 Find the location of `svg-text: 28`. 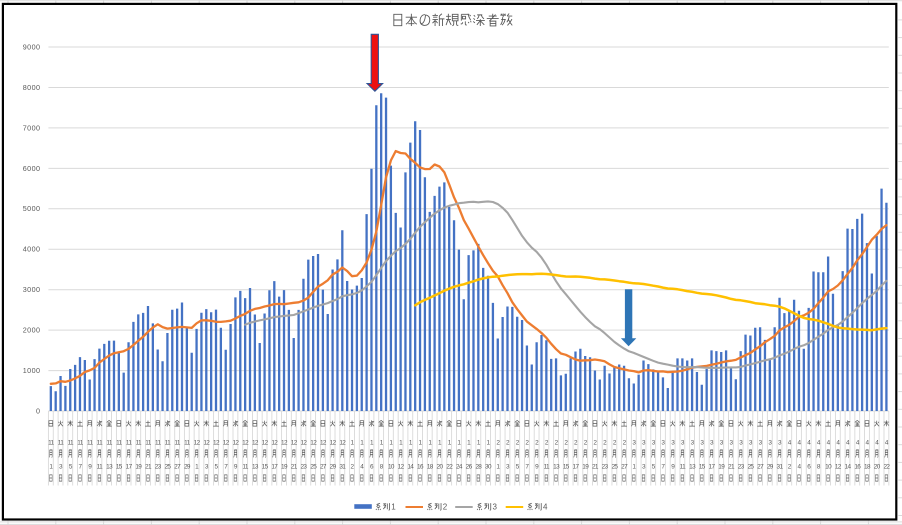

svg-text: 28 is located at coordinates (478, 467).